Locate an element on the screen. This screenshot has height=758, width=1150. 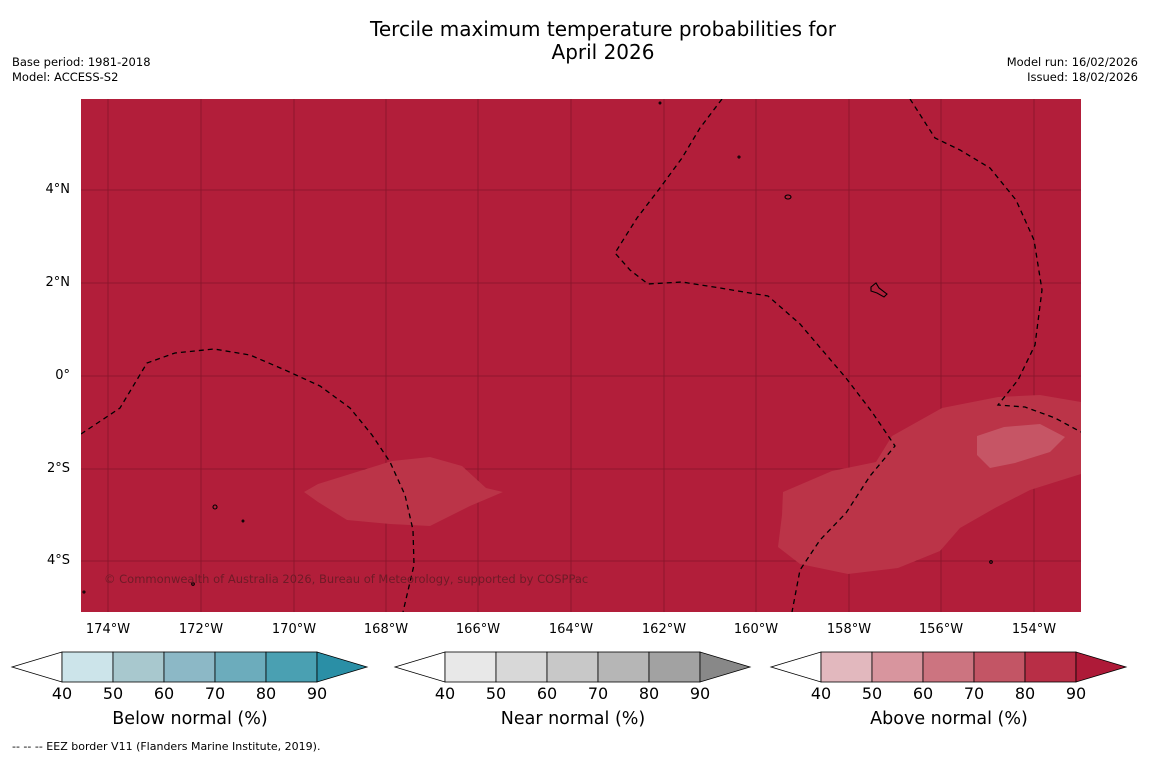
colorbar-above-extend-low is located at coordinates (795, 667).